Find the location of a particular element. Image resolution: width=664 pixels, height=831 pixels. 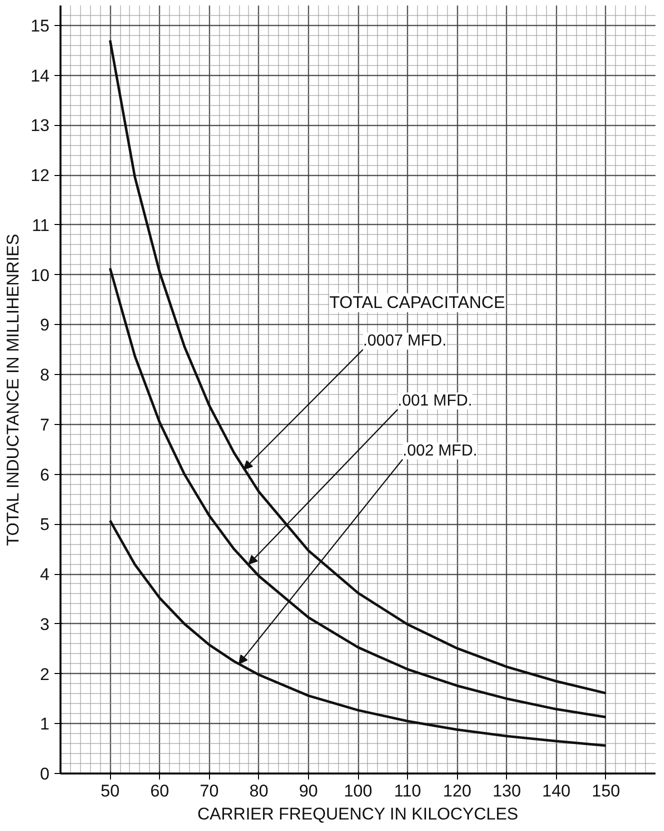

annotation: TOTAL CAPACITANCE is located at coordinates (417, 302).